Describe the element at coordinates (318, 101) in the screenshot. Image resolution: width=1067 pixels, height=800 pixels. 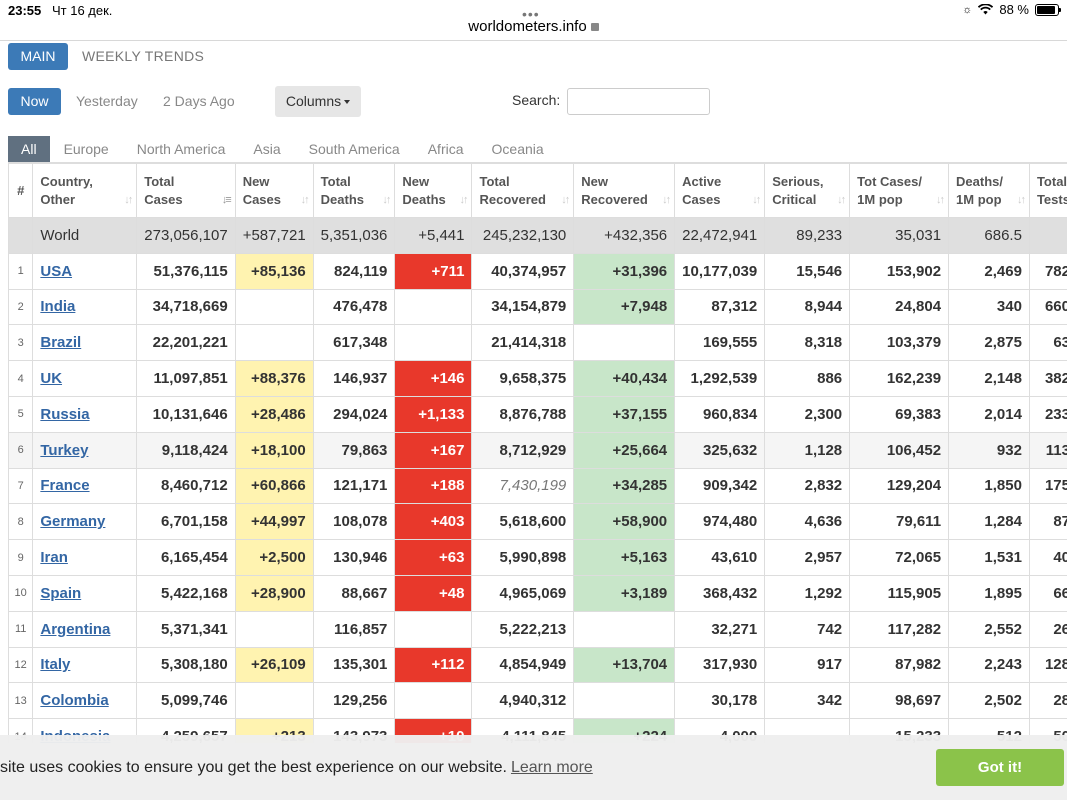
I see `columns-button: Columns` at that location.